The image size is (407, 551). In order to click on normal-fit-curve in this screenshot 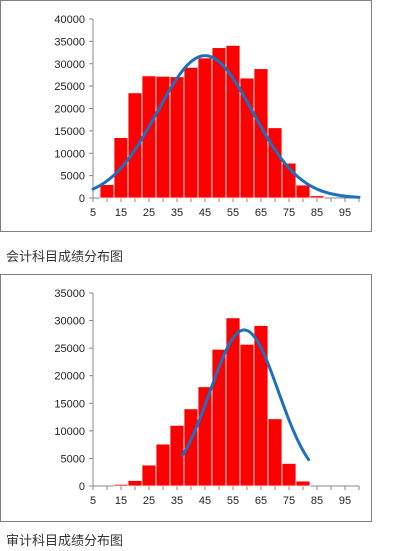, I will do `click(246, 395)`.